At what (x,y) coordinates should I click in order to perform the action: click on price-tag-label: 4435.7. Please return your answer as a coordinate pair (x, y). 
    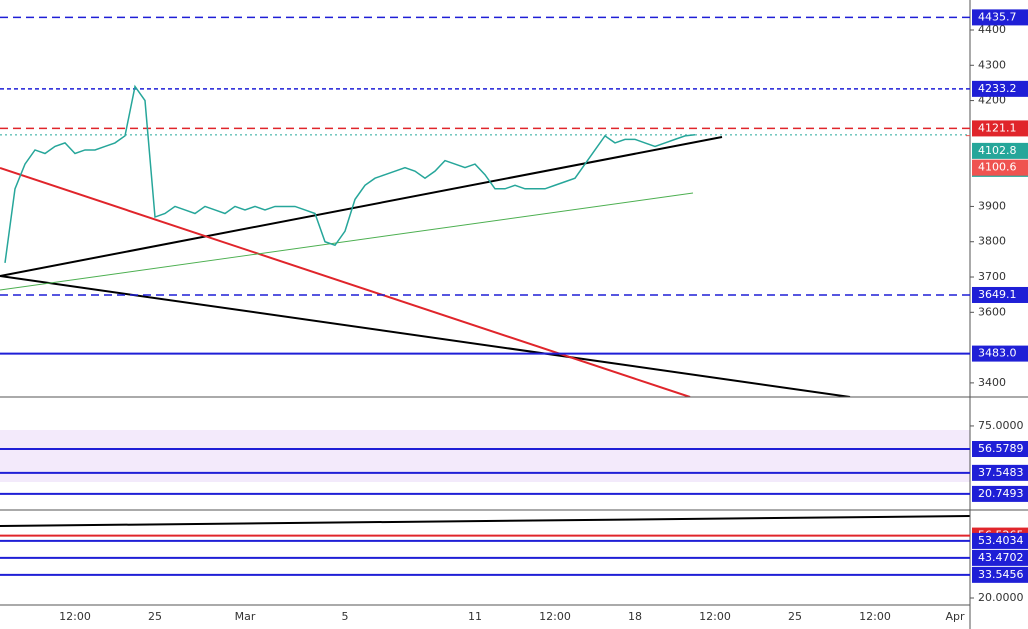
    Looking at the image, I should click on (997, 16).